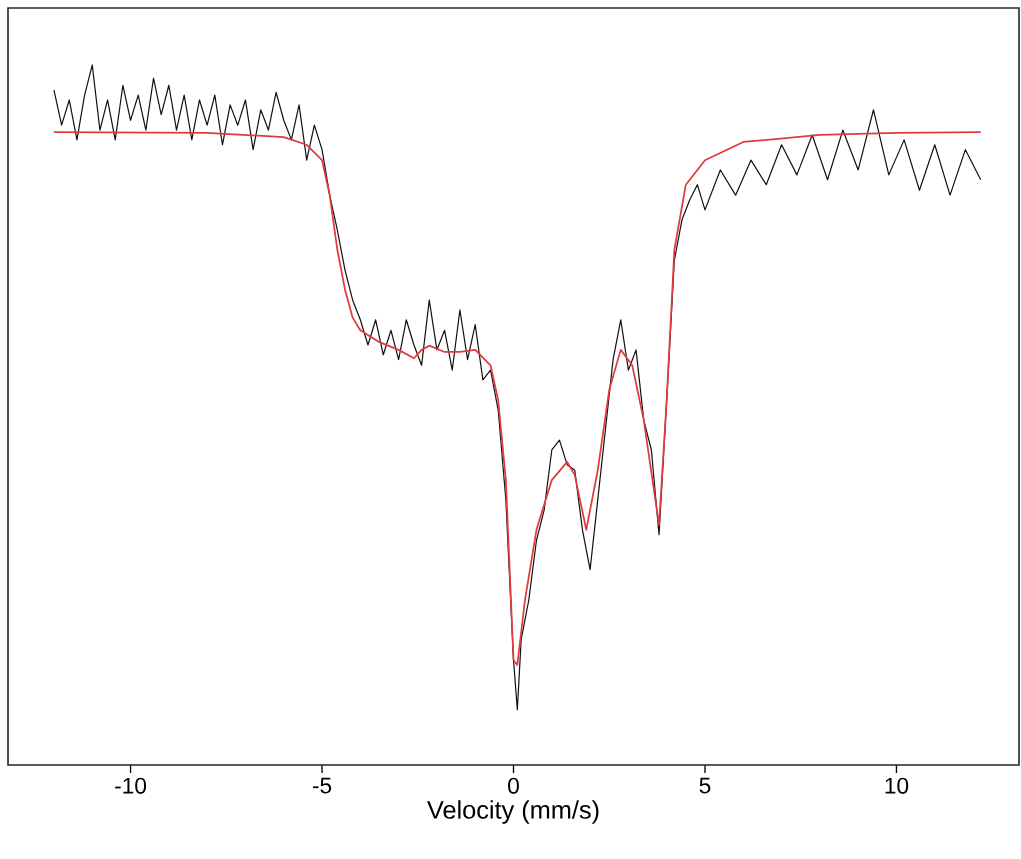 This screenshot has width=1021, height=859. What do you see at coordinates (513, 785) in the screenshot?
I see `x-tick-label: 0` at bounding box center [513, 785].